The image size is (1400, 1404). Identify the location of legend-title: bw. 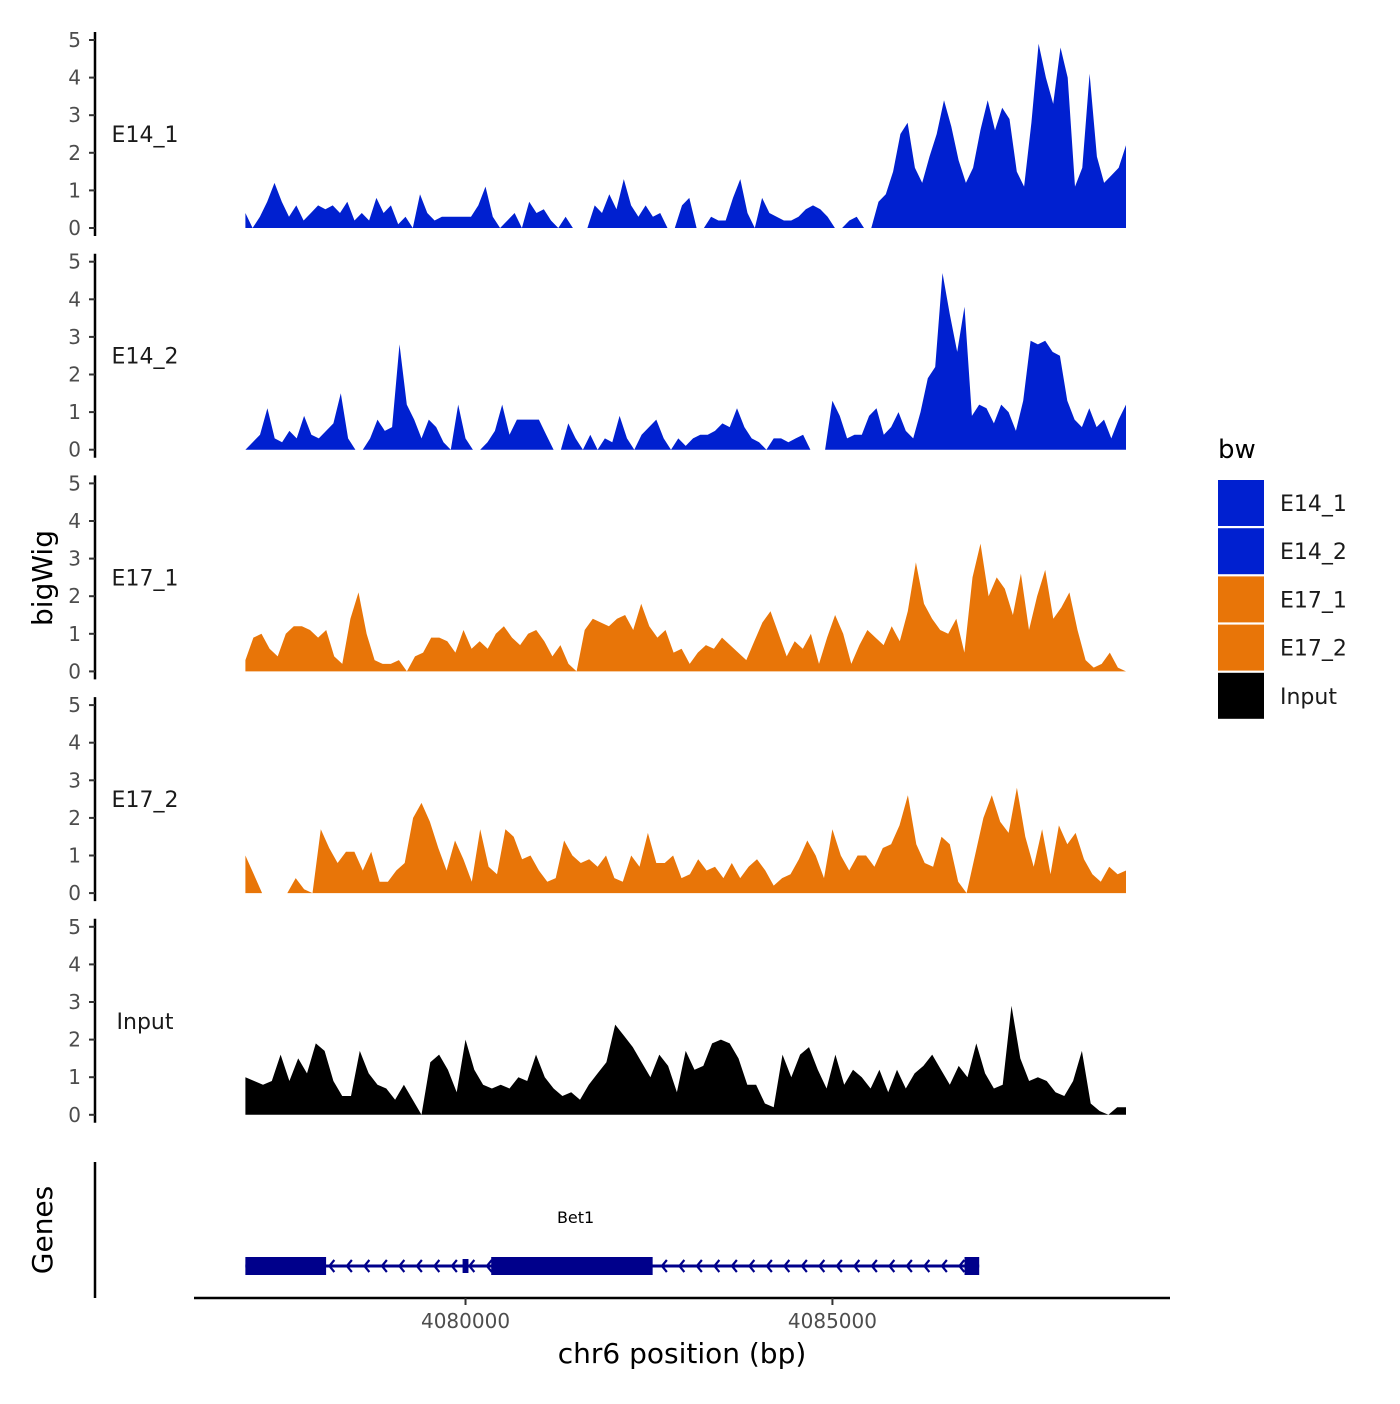
(1237, 450).